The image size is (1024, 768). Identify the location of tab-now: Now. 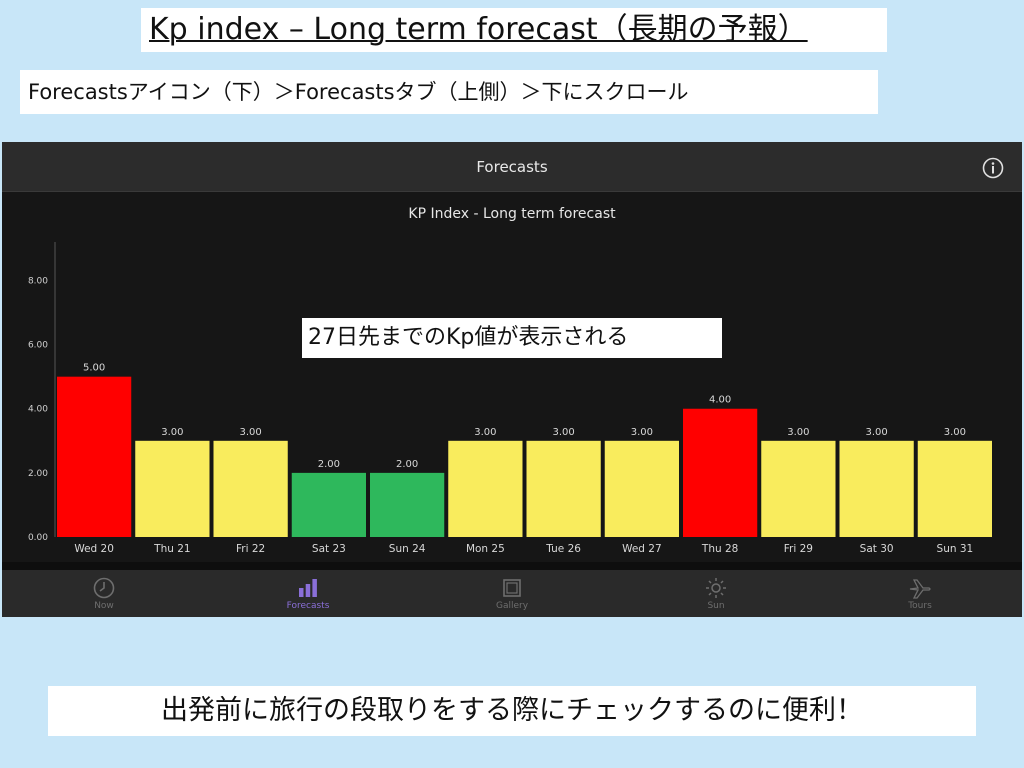
(104, 593).